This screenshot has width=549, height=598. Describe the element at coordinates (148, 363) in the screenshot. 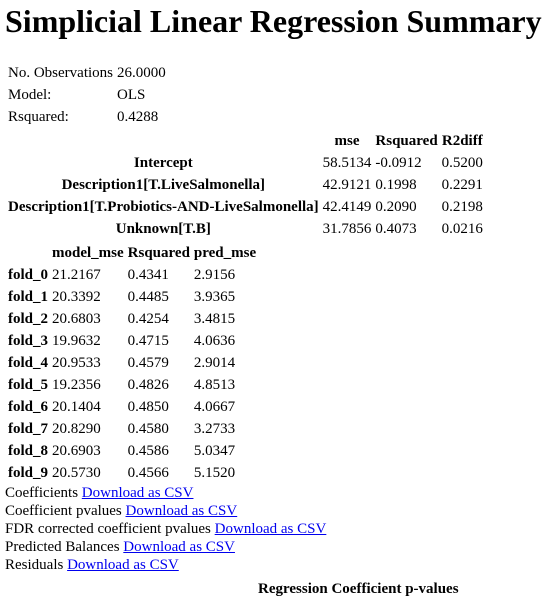

I see `table-cell: 0.4579` at that location.